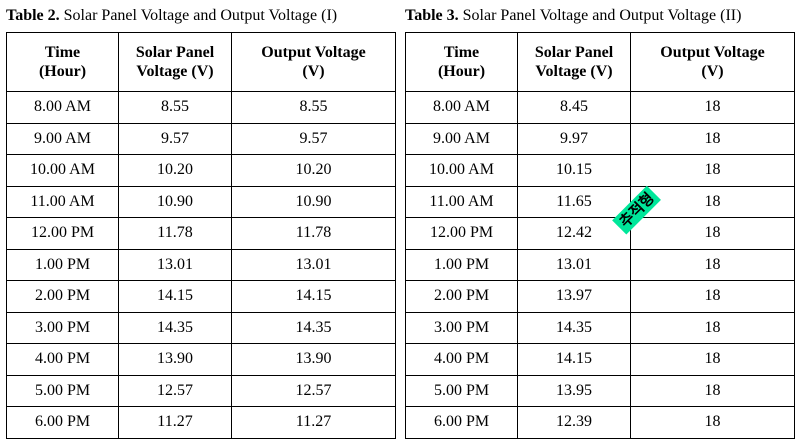  I want to click on table-row: 5.00 PM 13.95 18, so click(600, 390).